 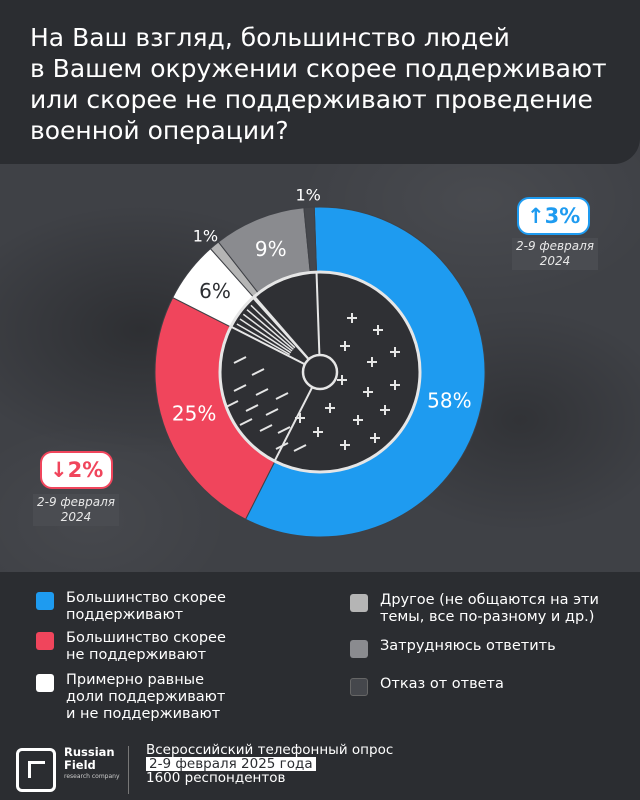 I want to click on slice-label: 25%, so click(x=194, y=413).